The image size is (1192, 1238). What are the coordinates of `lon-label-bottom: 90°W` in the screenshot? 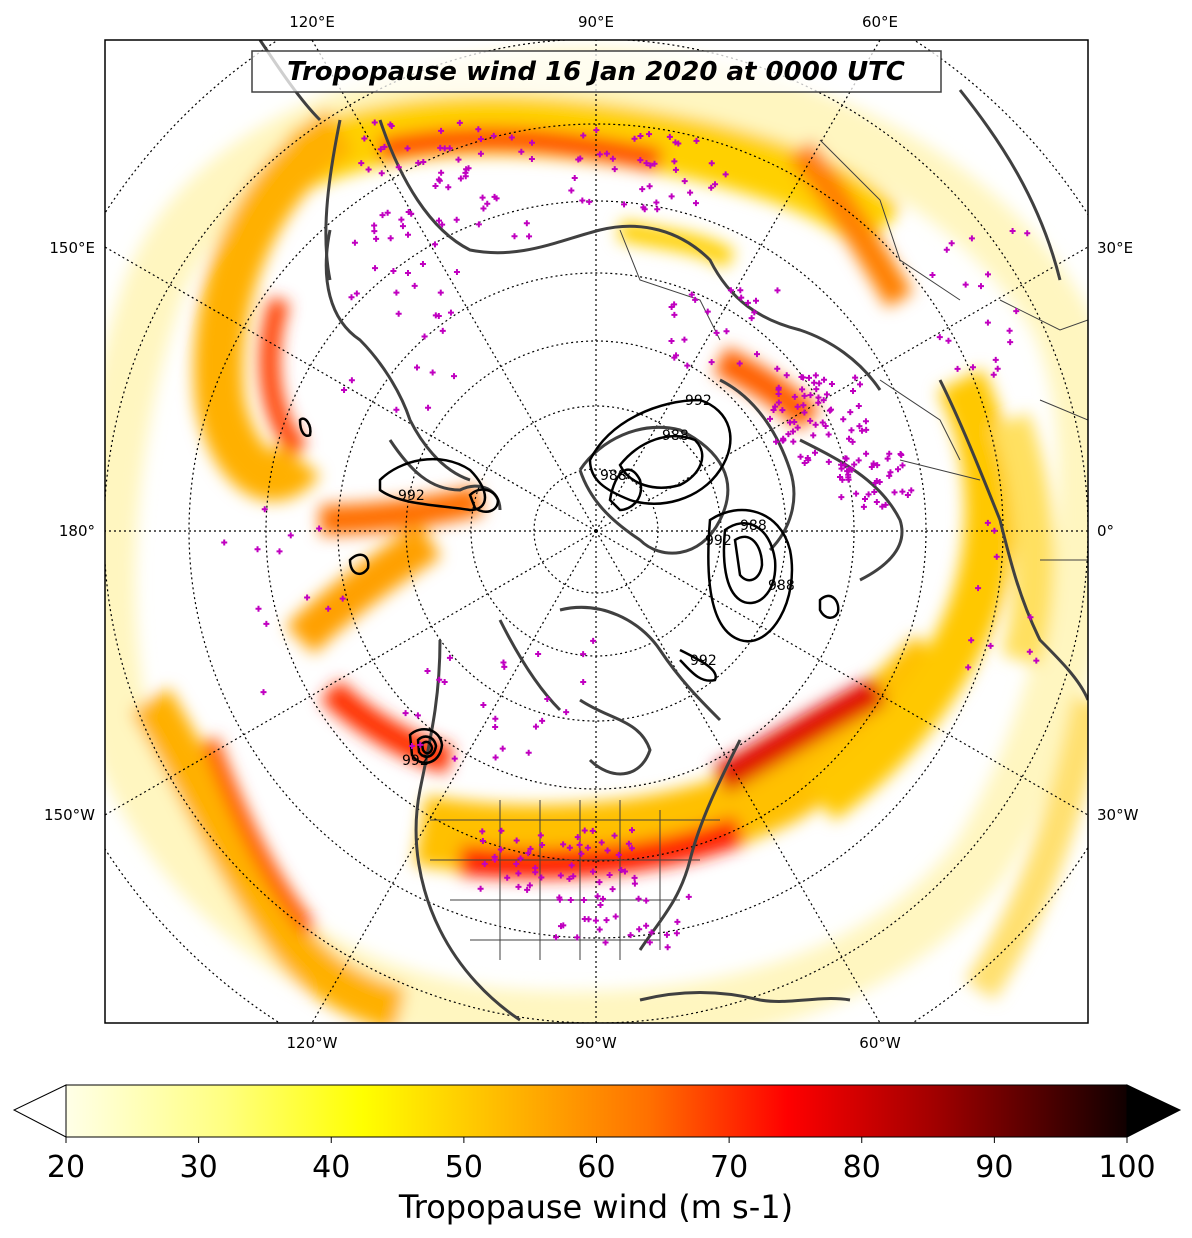 It's located at (596, 1043).